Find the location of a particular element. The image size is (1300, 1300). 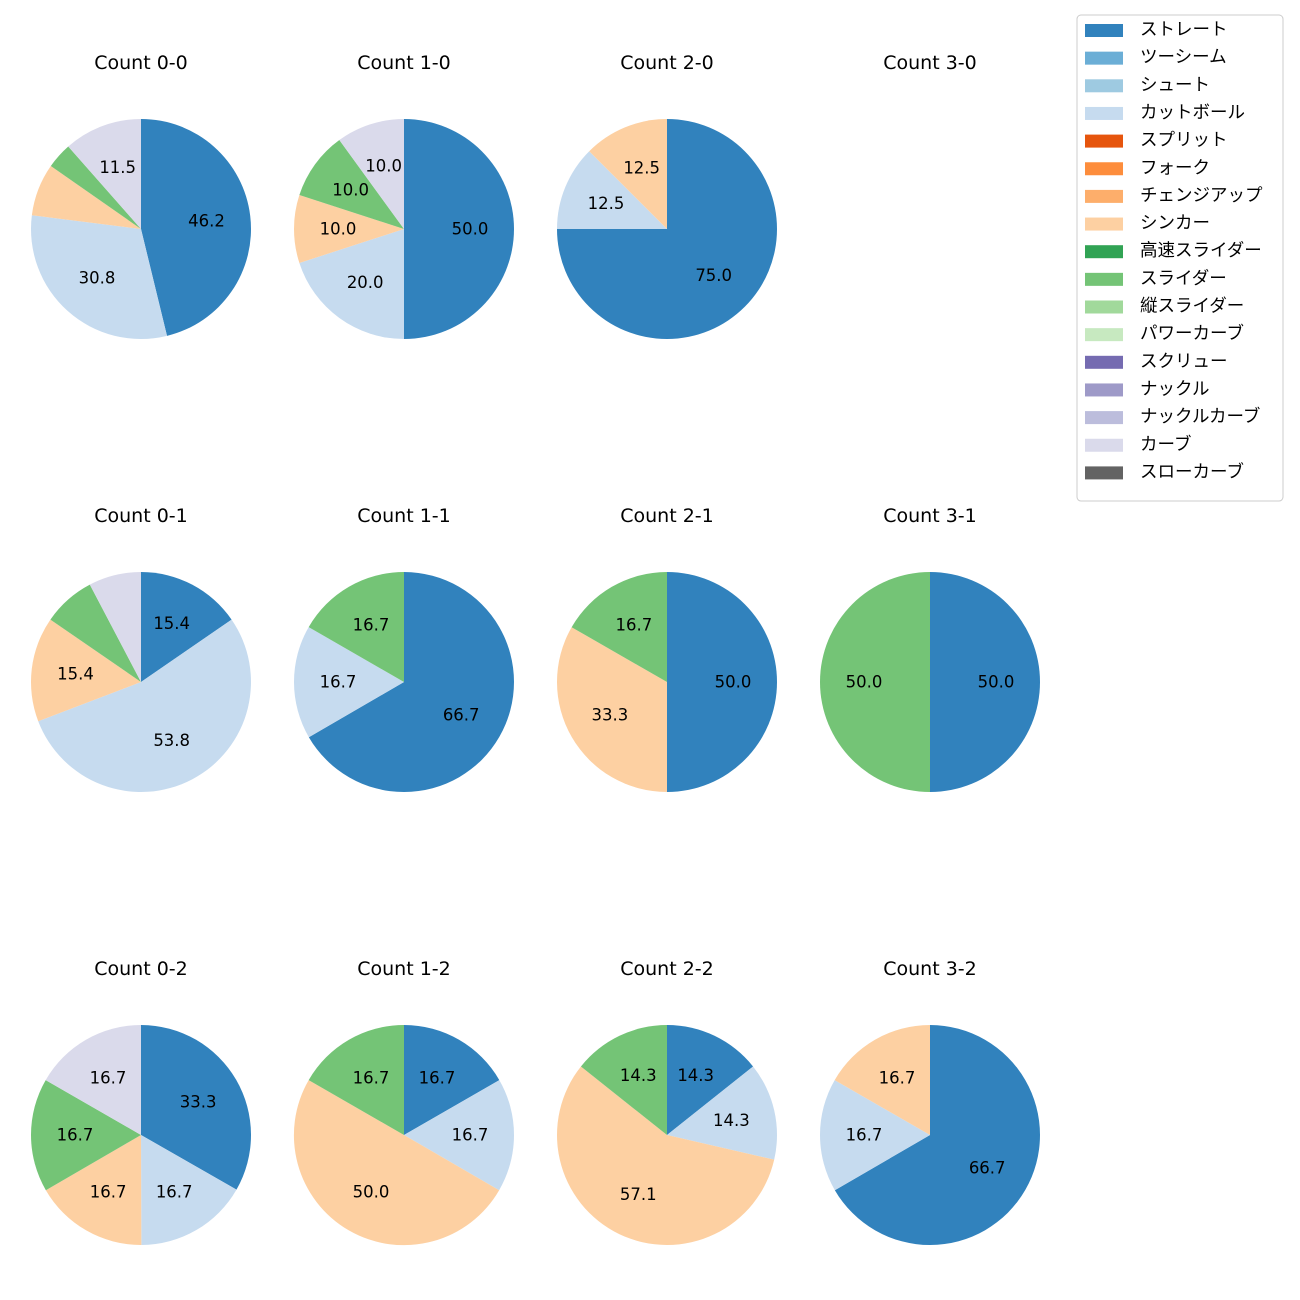

legend-label: スライダー is located at coordinates (1183, 279).